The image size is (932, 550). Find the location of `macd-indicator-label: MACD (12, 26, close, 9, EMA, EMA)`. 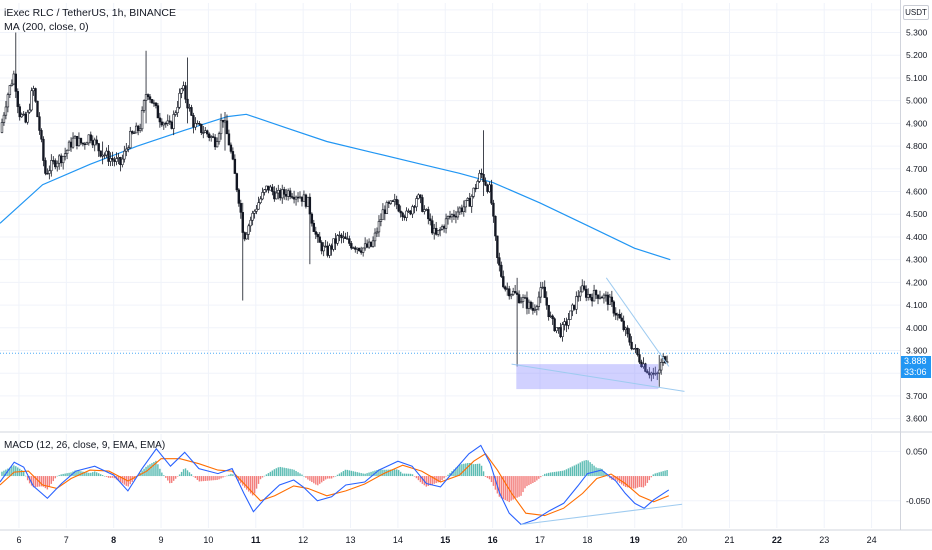

macd-indicator-label: MACD (12, 26, close, 9, EMA, EMA) is located at coordinates (85, 445).